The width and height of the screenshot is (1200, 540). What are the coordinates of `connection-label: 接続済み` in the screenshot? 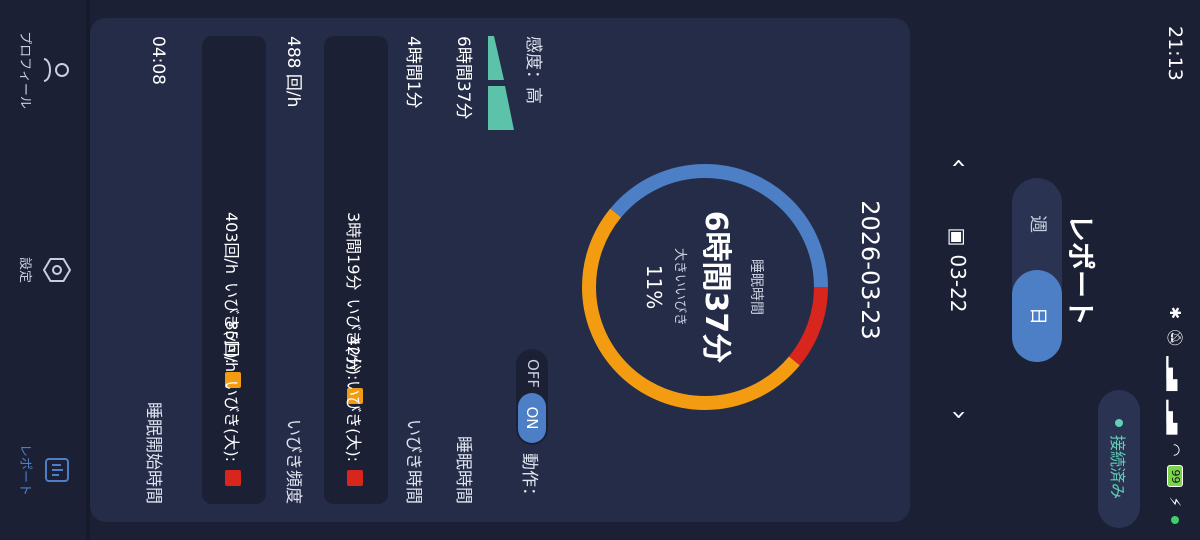 It's located at (1117, 466).